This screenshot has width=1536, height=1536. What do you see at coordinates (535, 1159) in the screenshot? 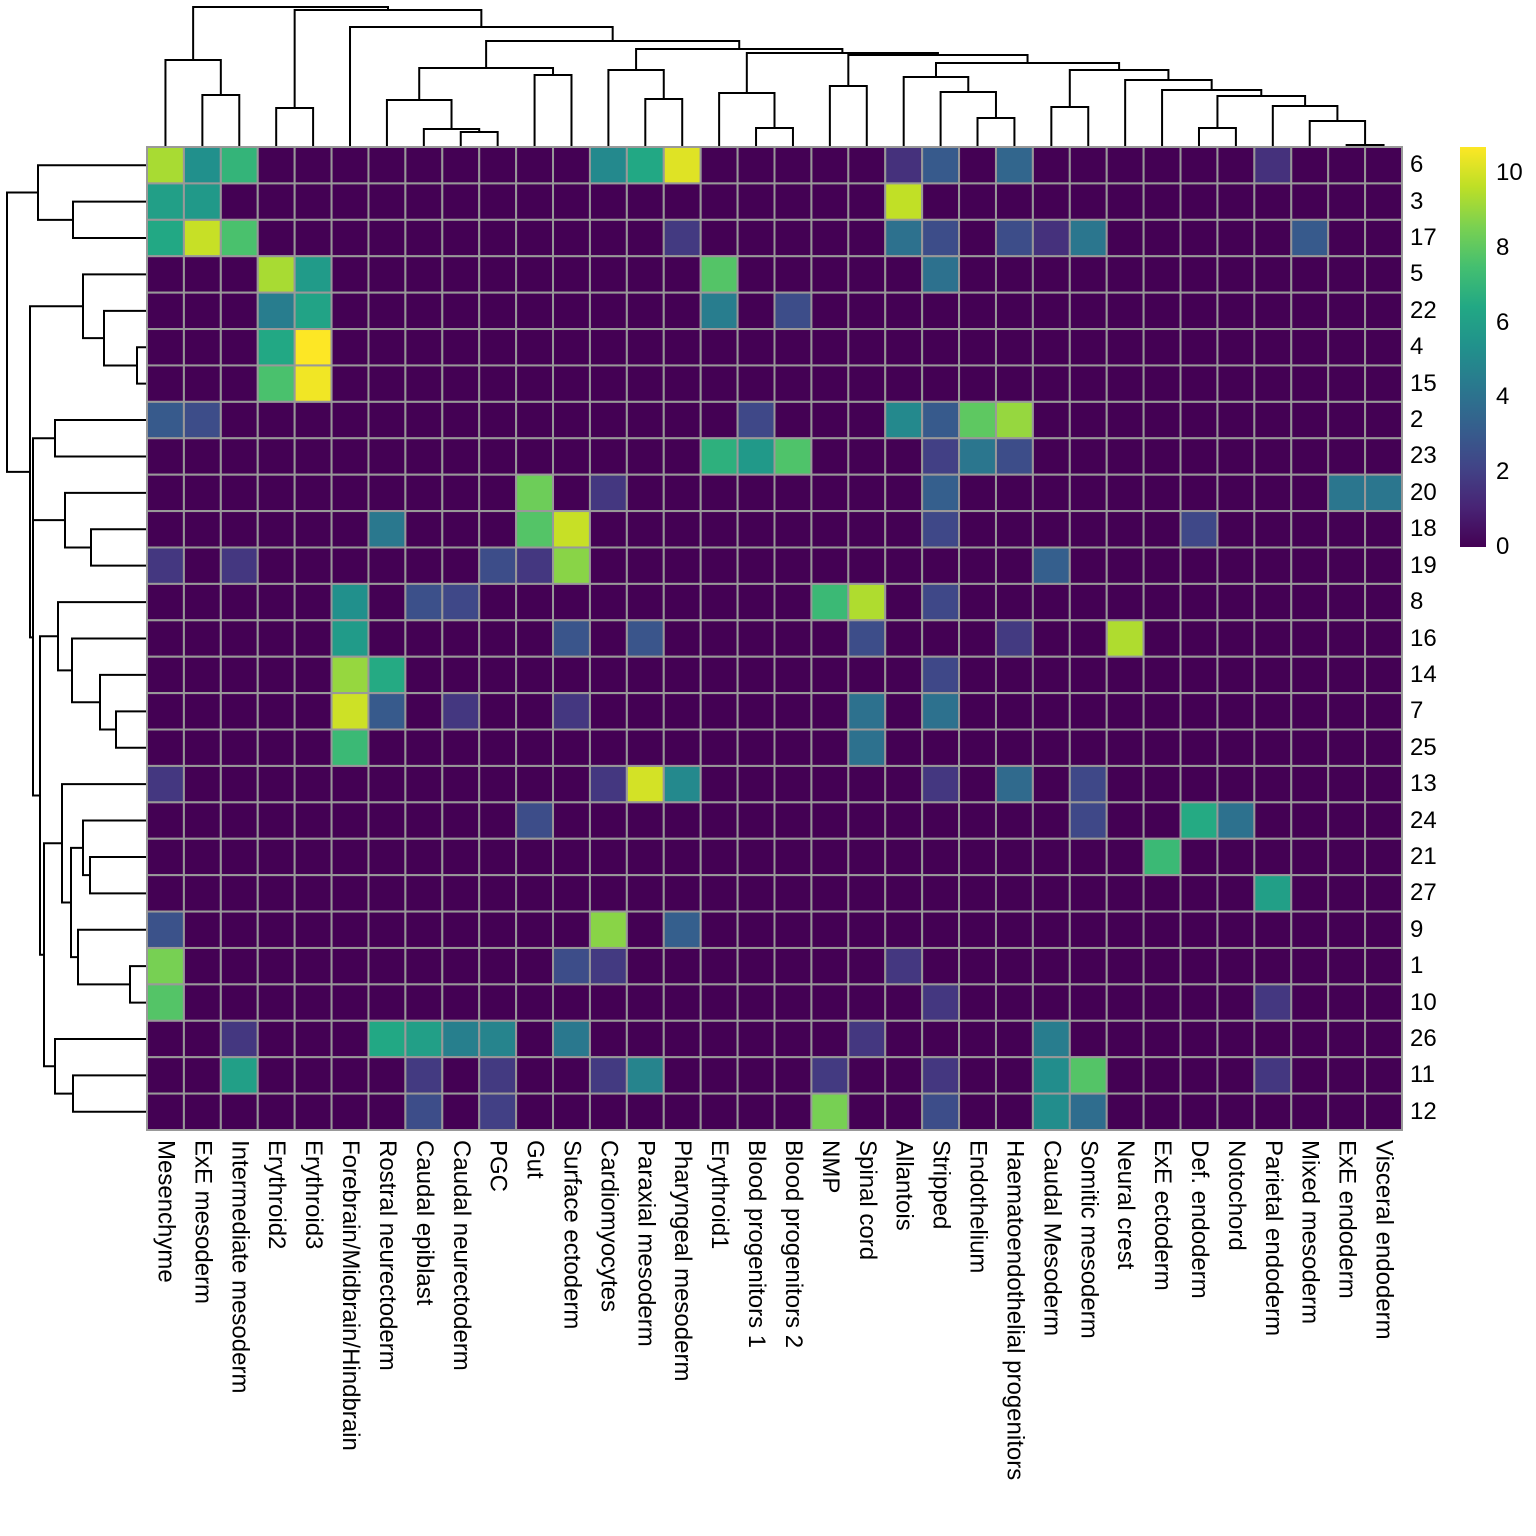
I see `column-label: Gut` at bounding box center [535, 1159].